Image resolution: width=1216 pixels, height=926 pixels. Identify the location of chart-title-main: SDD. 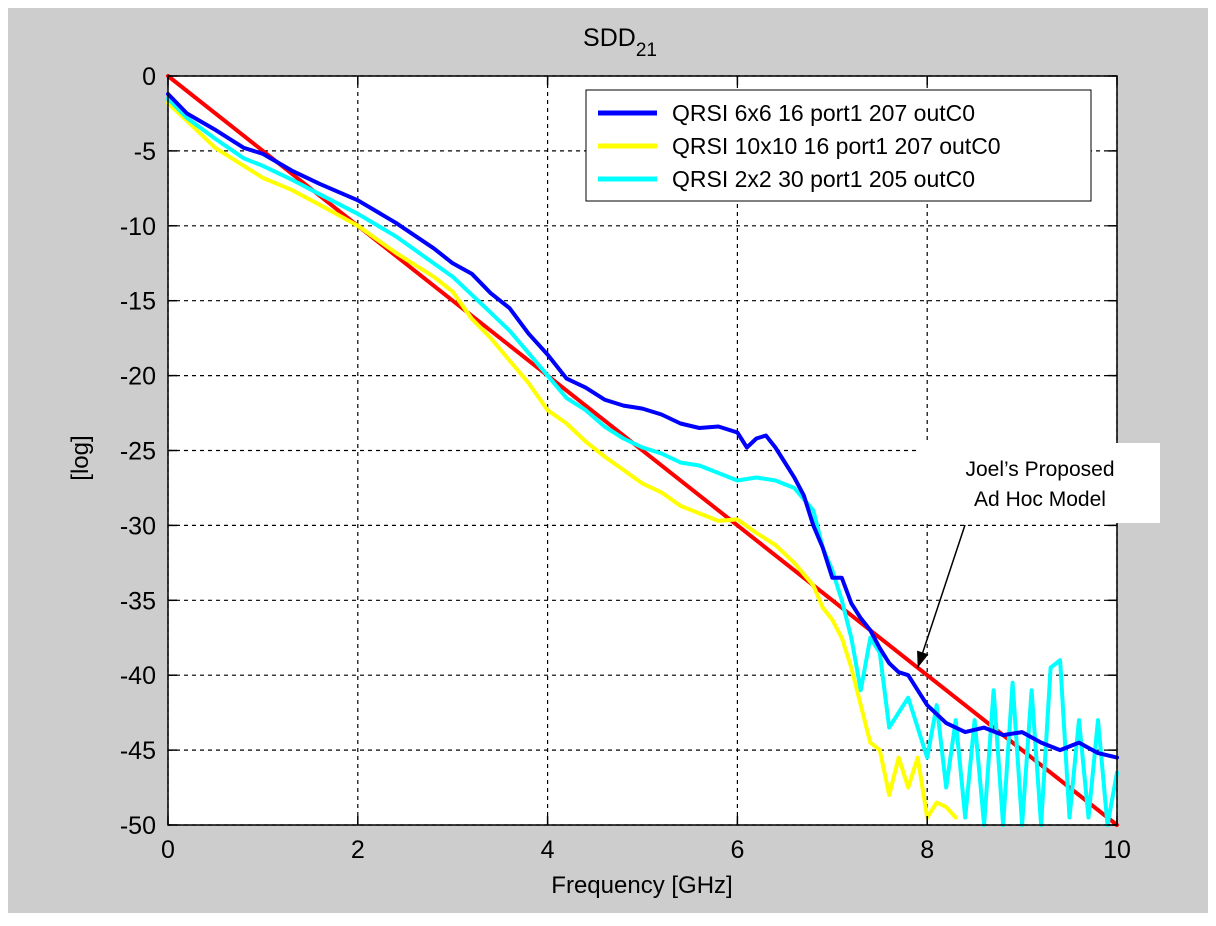
(609, 38).